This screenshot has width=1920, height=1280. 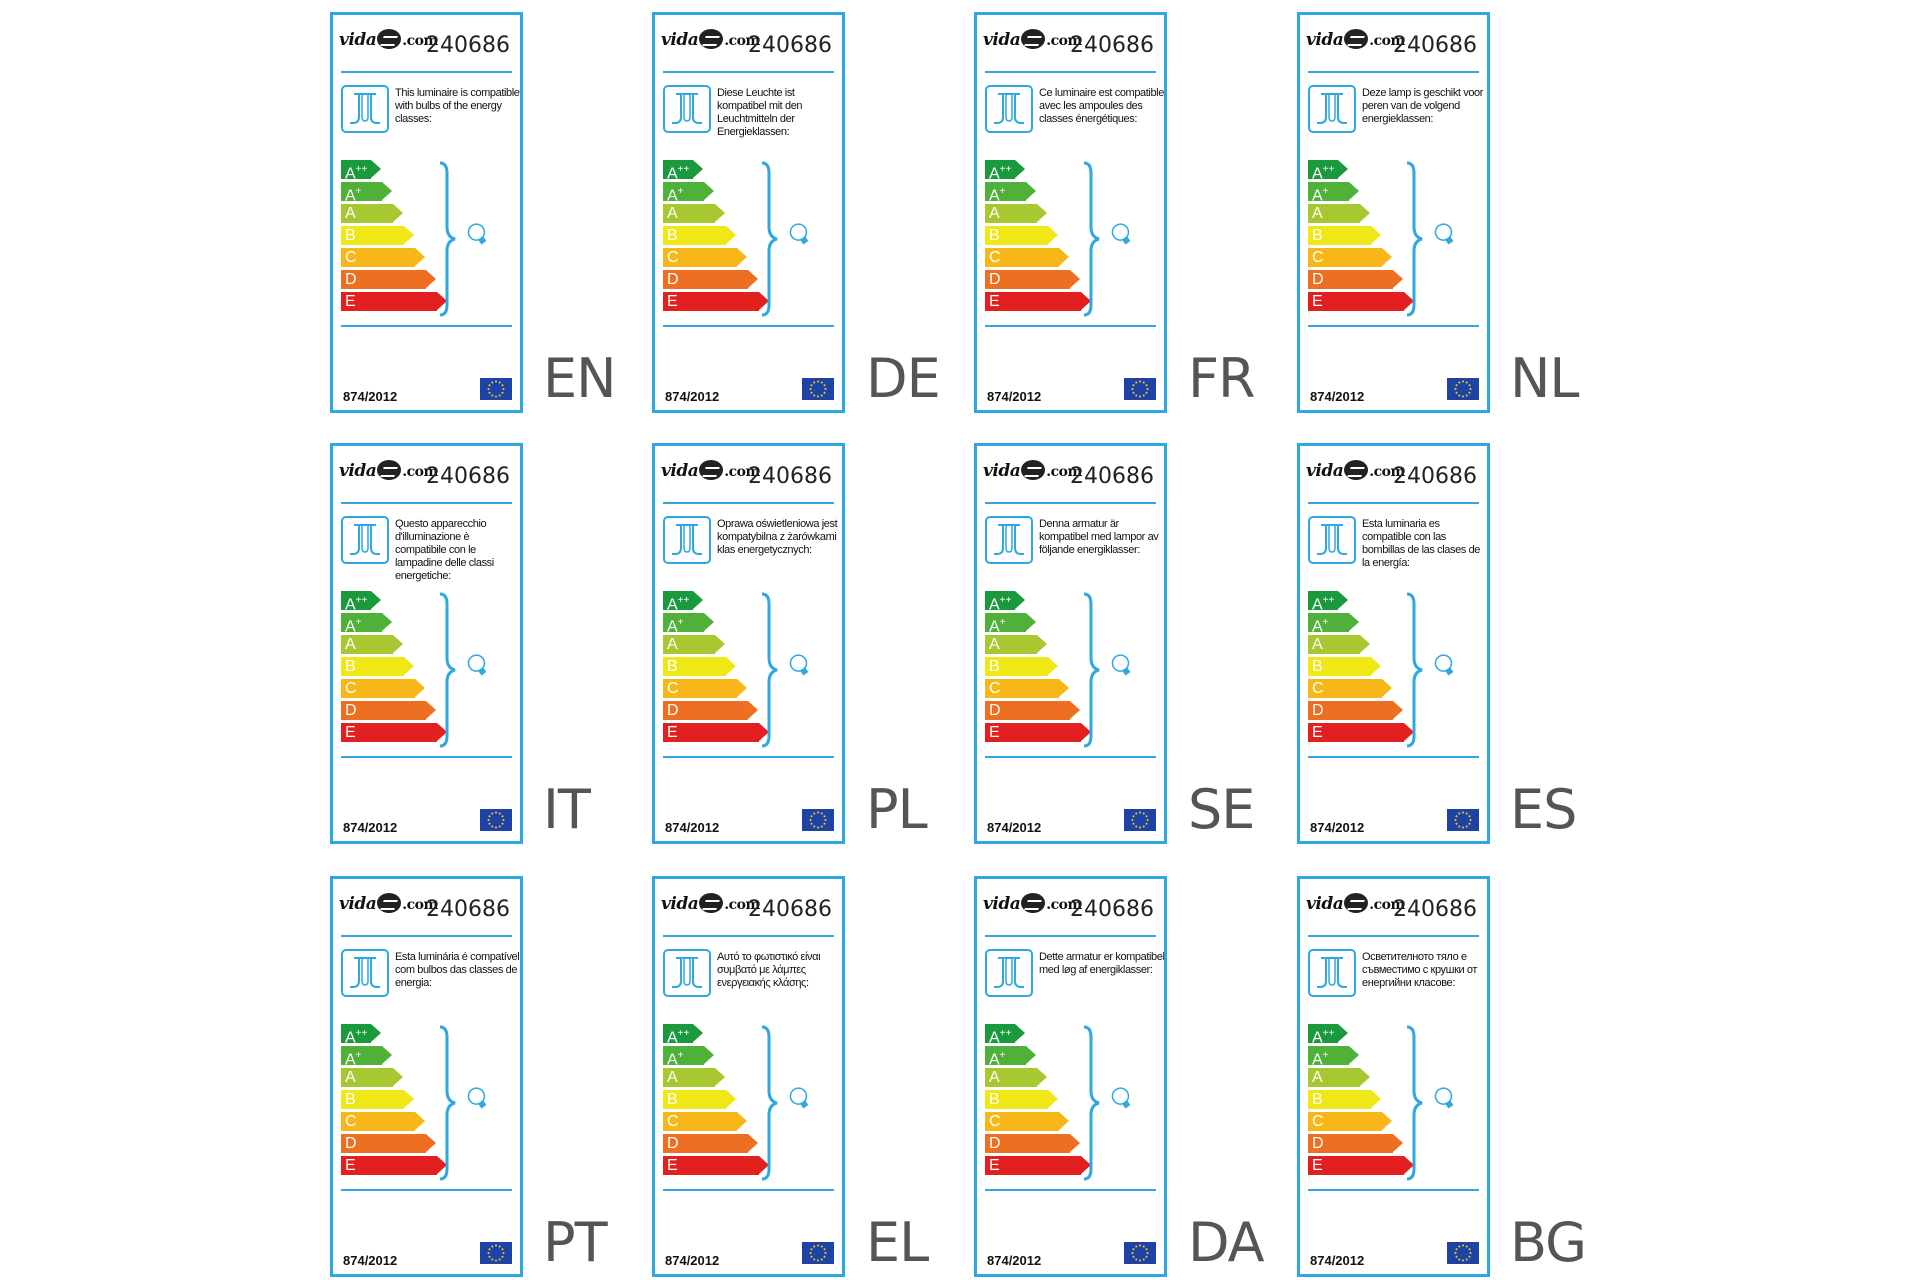 I want to click on energy-class-letter: C, so click(x=673, y=1121).